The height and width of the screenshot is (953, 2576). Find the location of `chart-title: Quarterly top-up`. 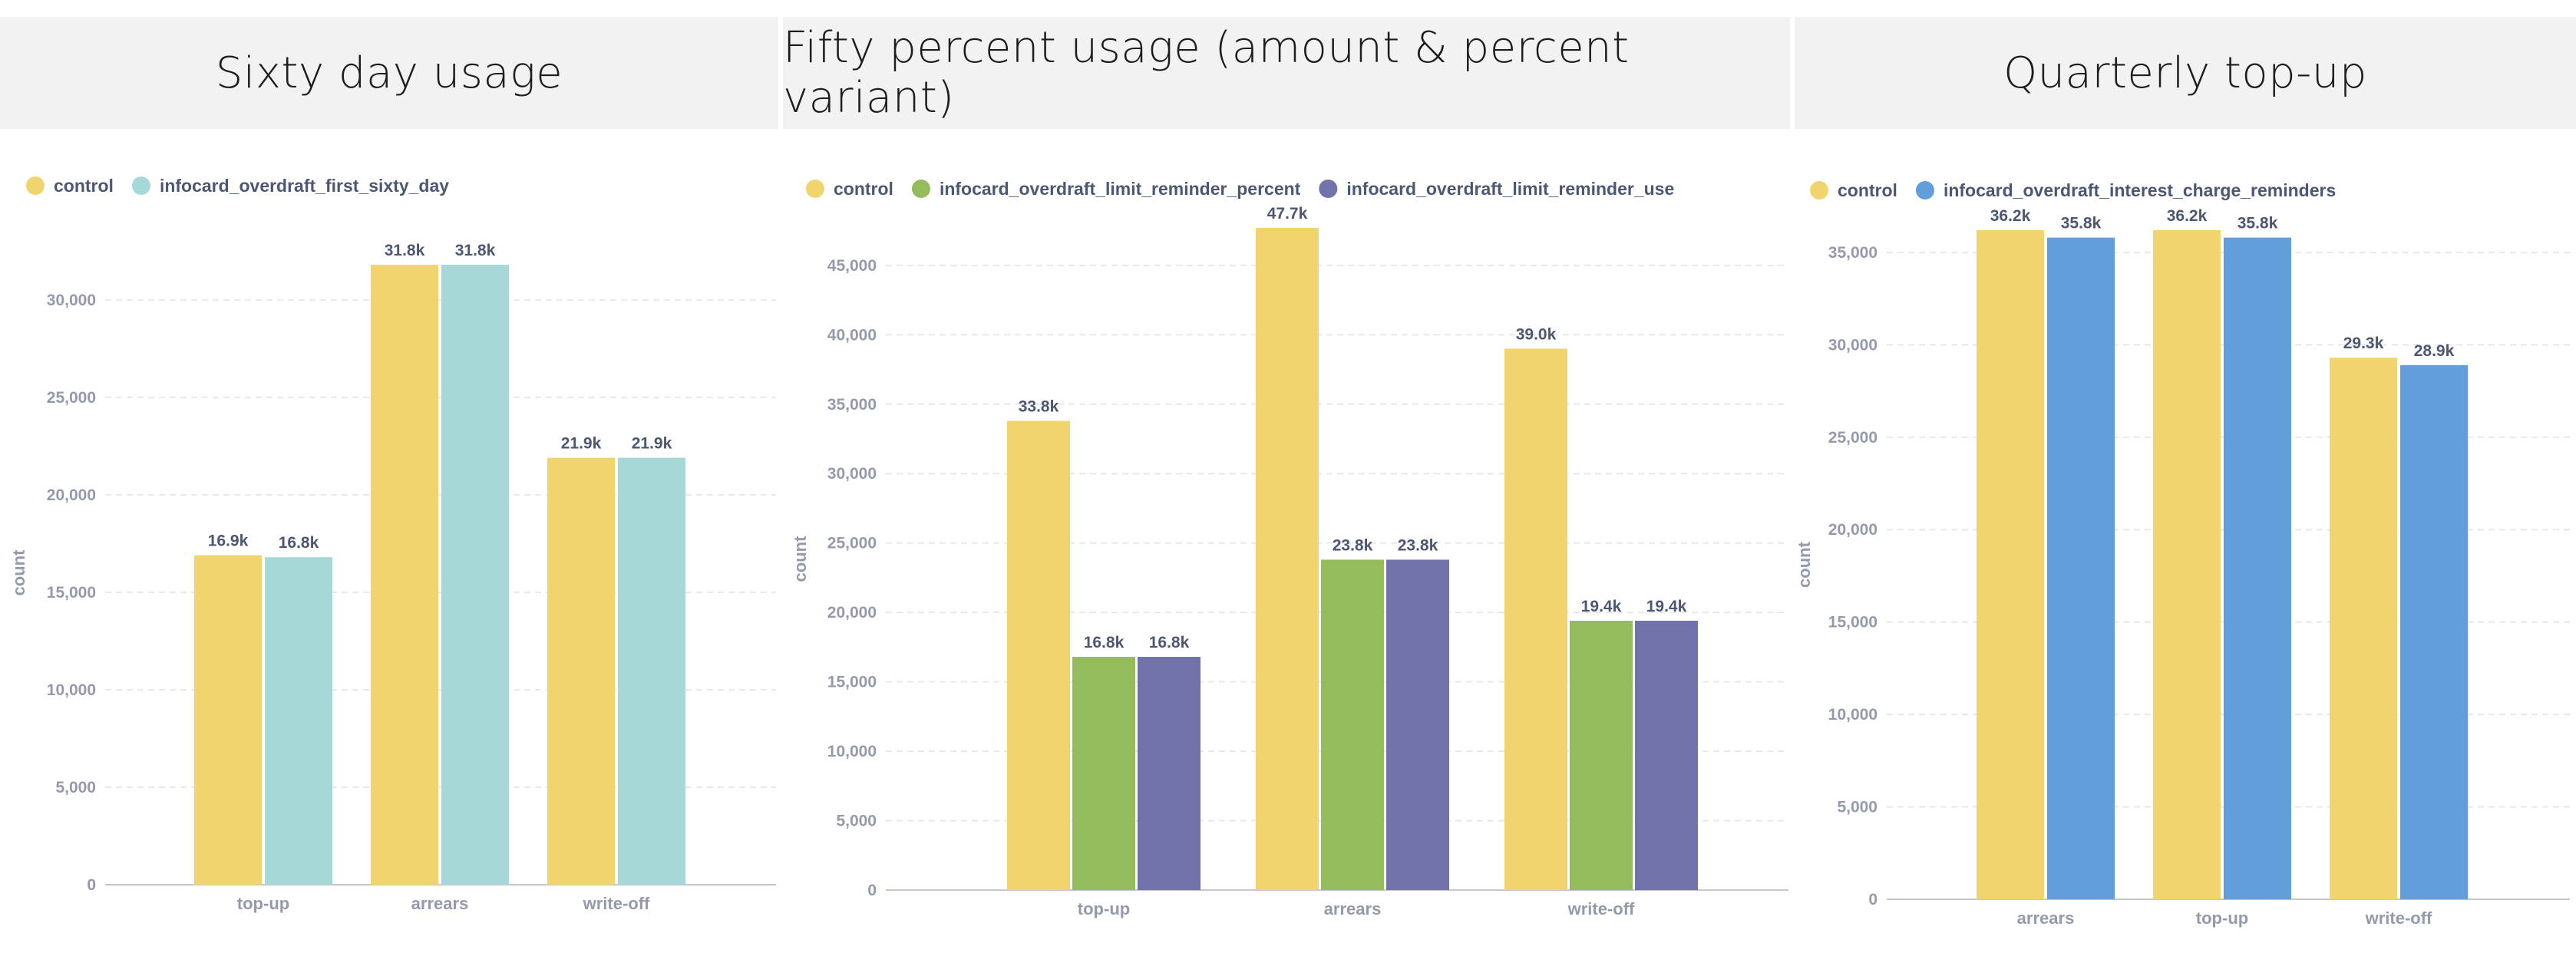

chart-title: Quarterly top-up is located at coordinates (2185, 73).